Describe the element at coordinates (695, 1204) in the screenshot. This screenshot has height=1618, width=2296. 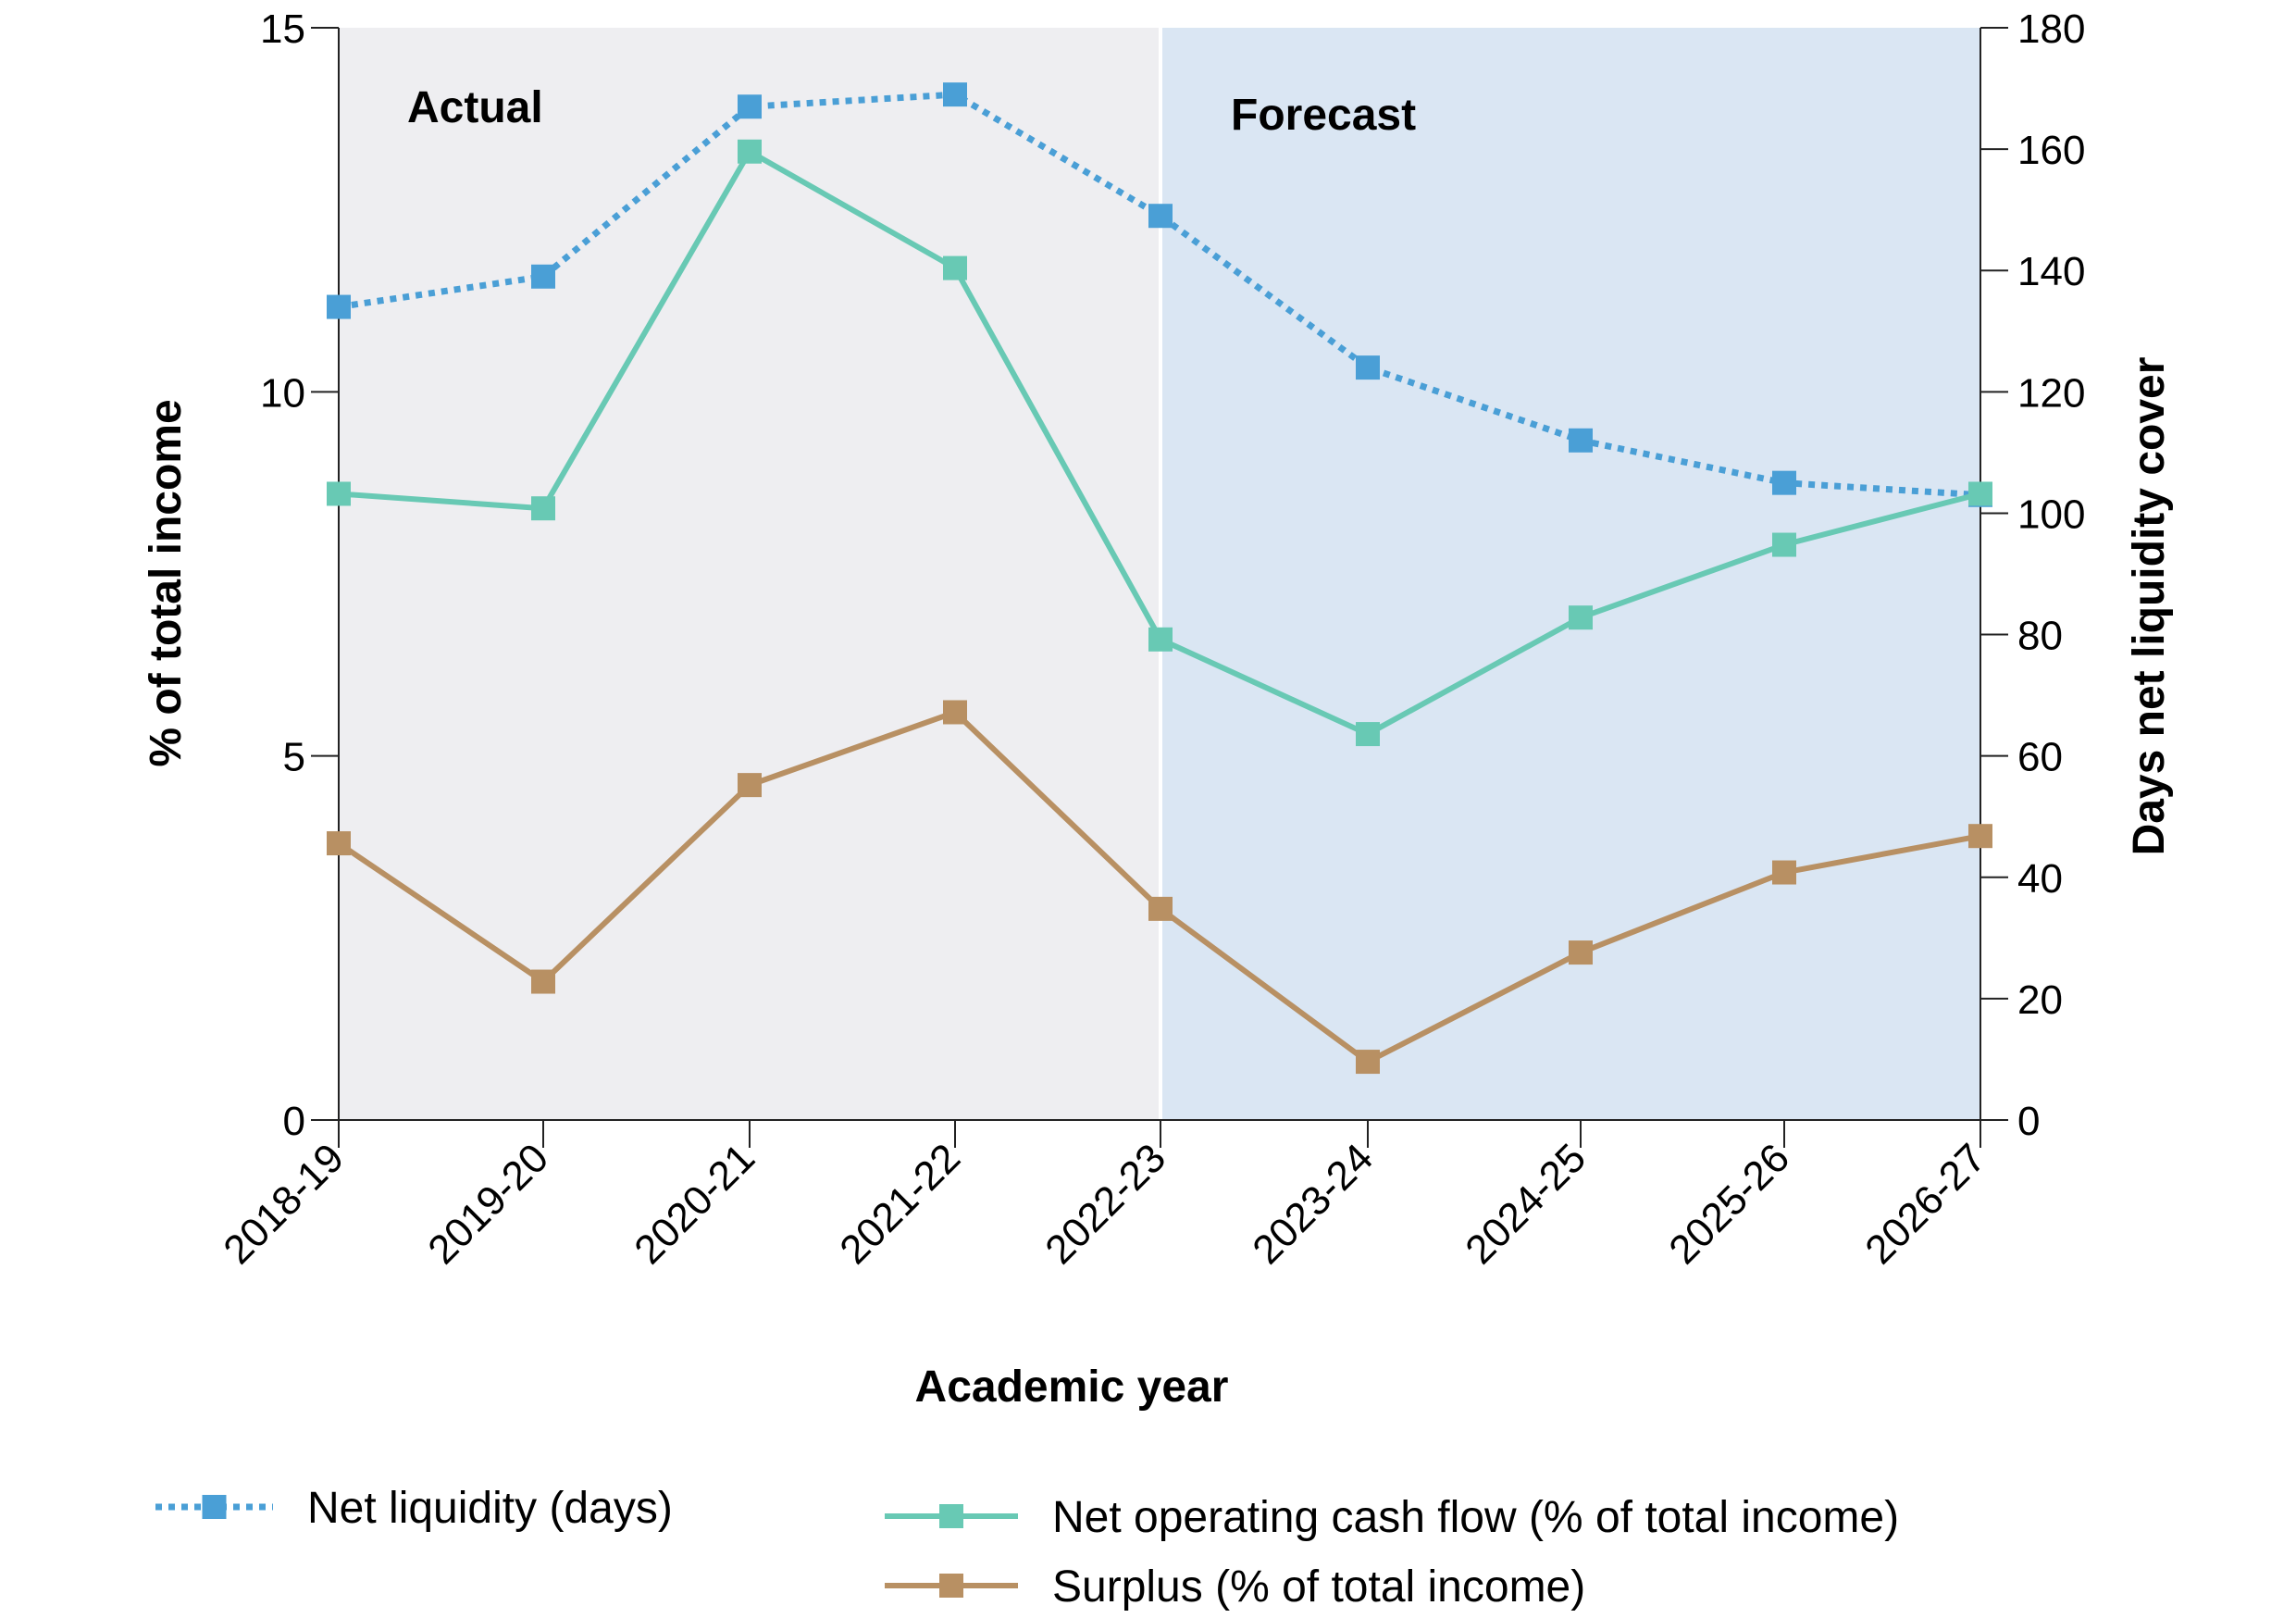
I see `x-tick-label: 2020-21` at that location.